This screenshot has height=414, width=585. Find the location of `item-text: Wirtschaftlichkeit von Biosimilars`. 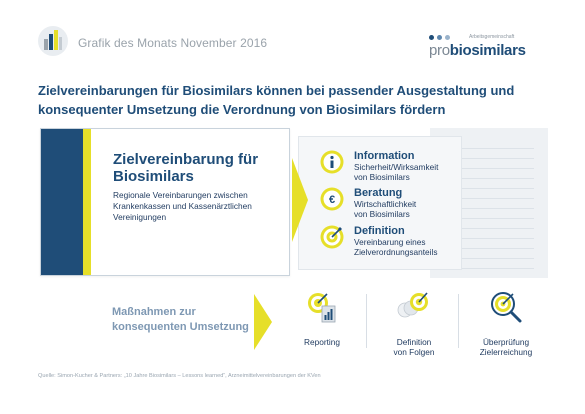

item-text: Wirtschaftlichkeit von Biosimilars is located at coordinates (385, 209).